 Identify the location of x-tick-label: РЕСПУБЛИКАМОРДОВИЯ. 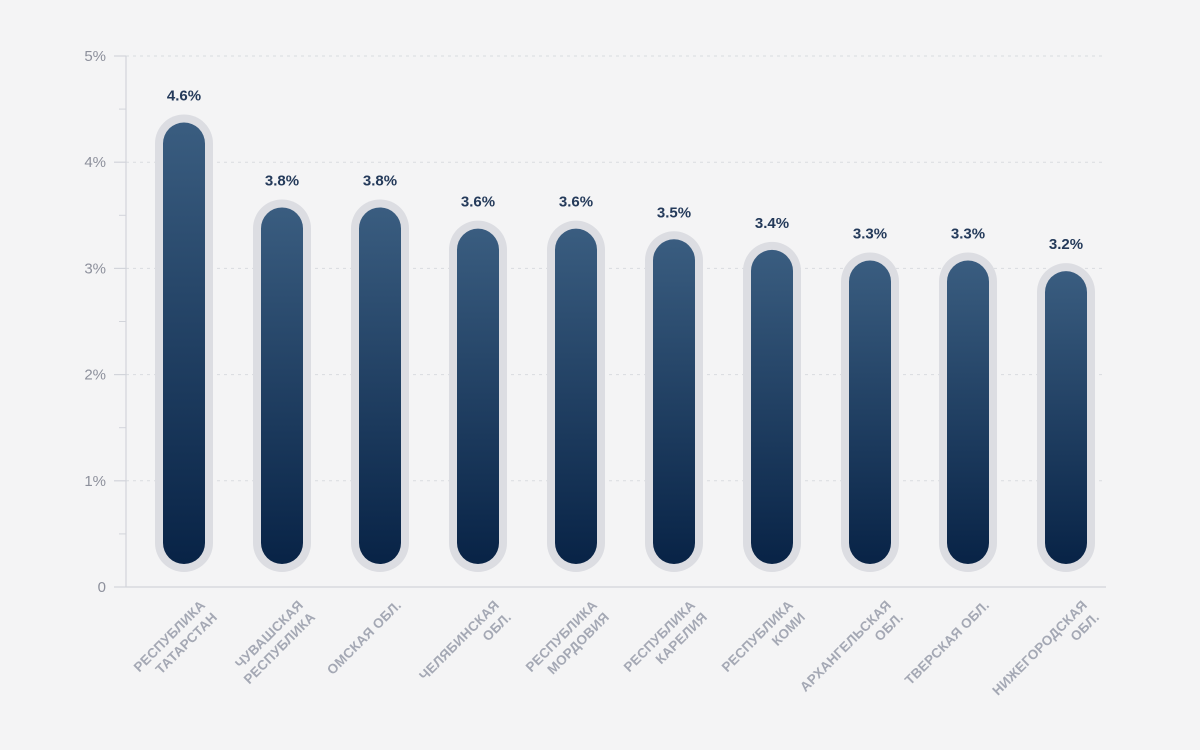
(567, 641).